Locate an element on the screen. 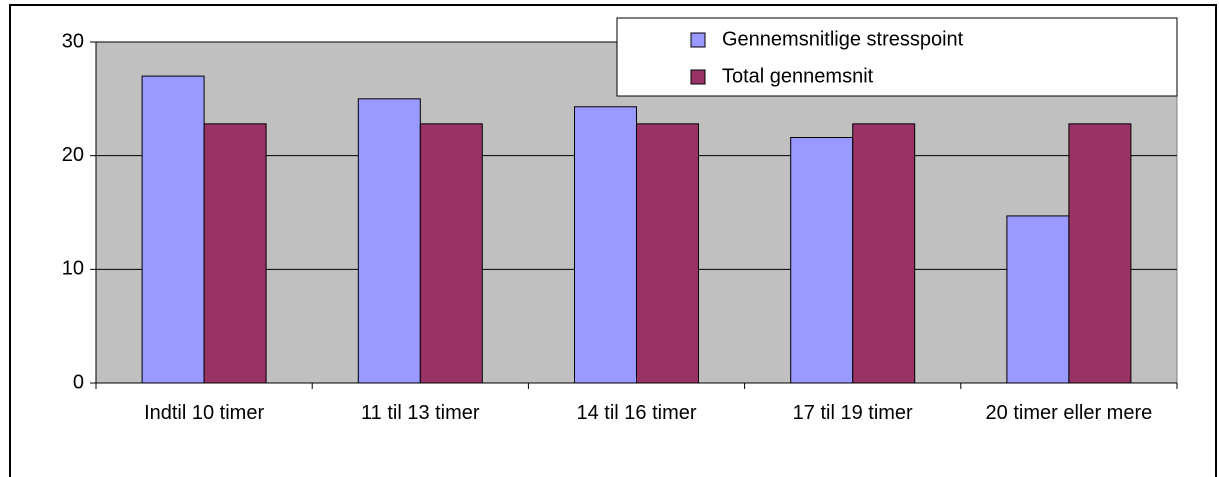  legend-box is located at coordinates (897, 57).